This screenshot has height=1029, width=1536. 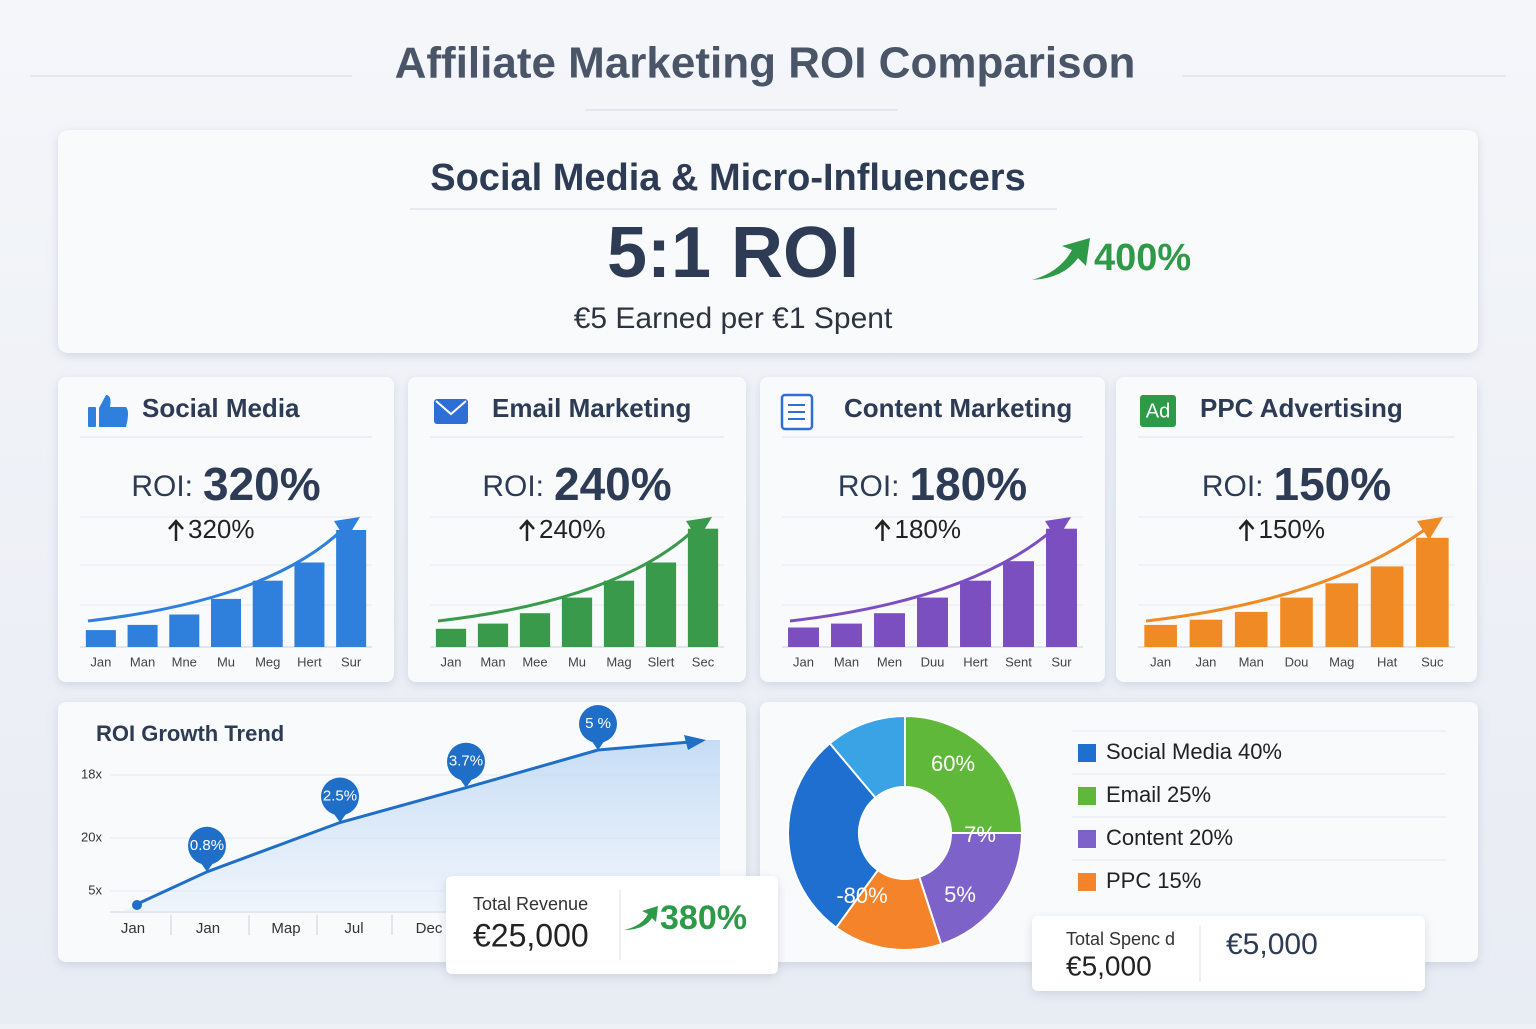 I want to click on roi-line: ROI: 180%, so click(x=932, y=484).